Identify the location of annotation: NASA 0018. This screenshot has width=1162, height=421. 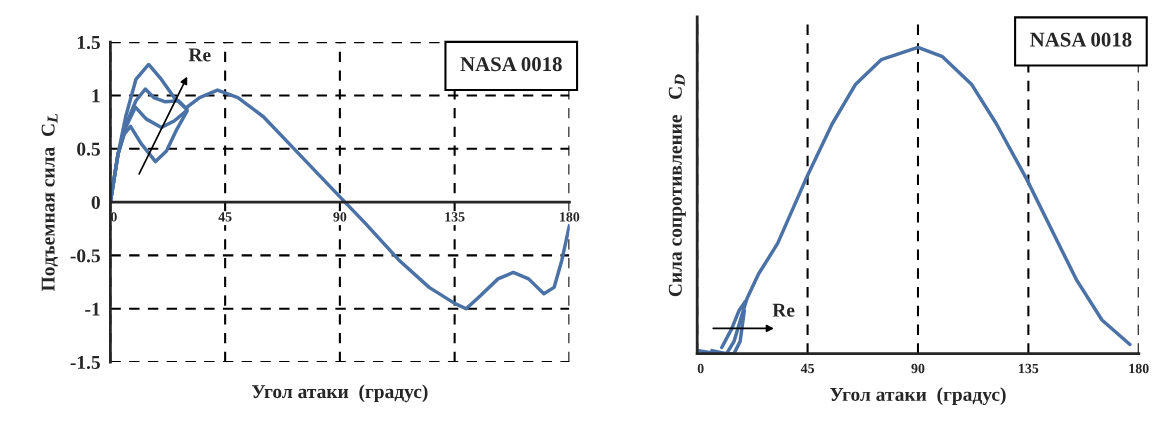
(511, 64).